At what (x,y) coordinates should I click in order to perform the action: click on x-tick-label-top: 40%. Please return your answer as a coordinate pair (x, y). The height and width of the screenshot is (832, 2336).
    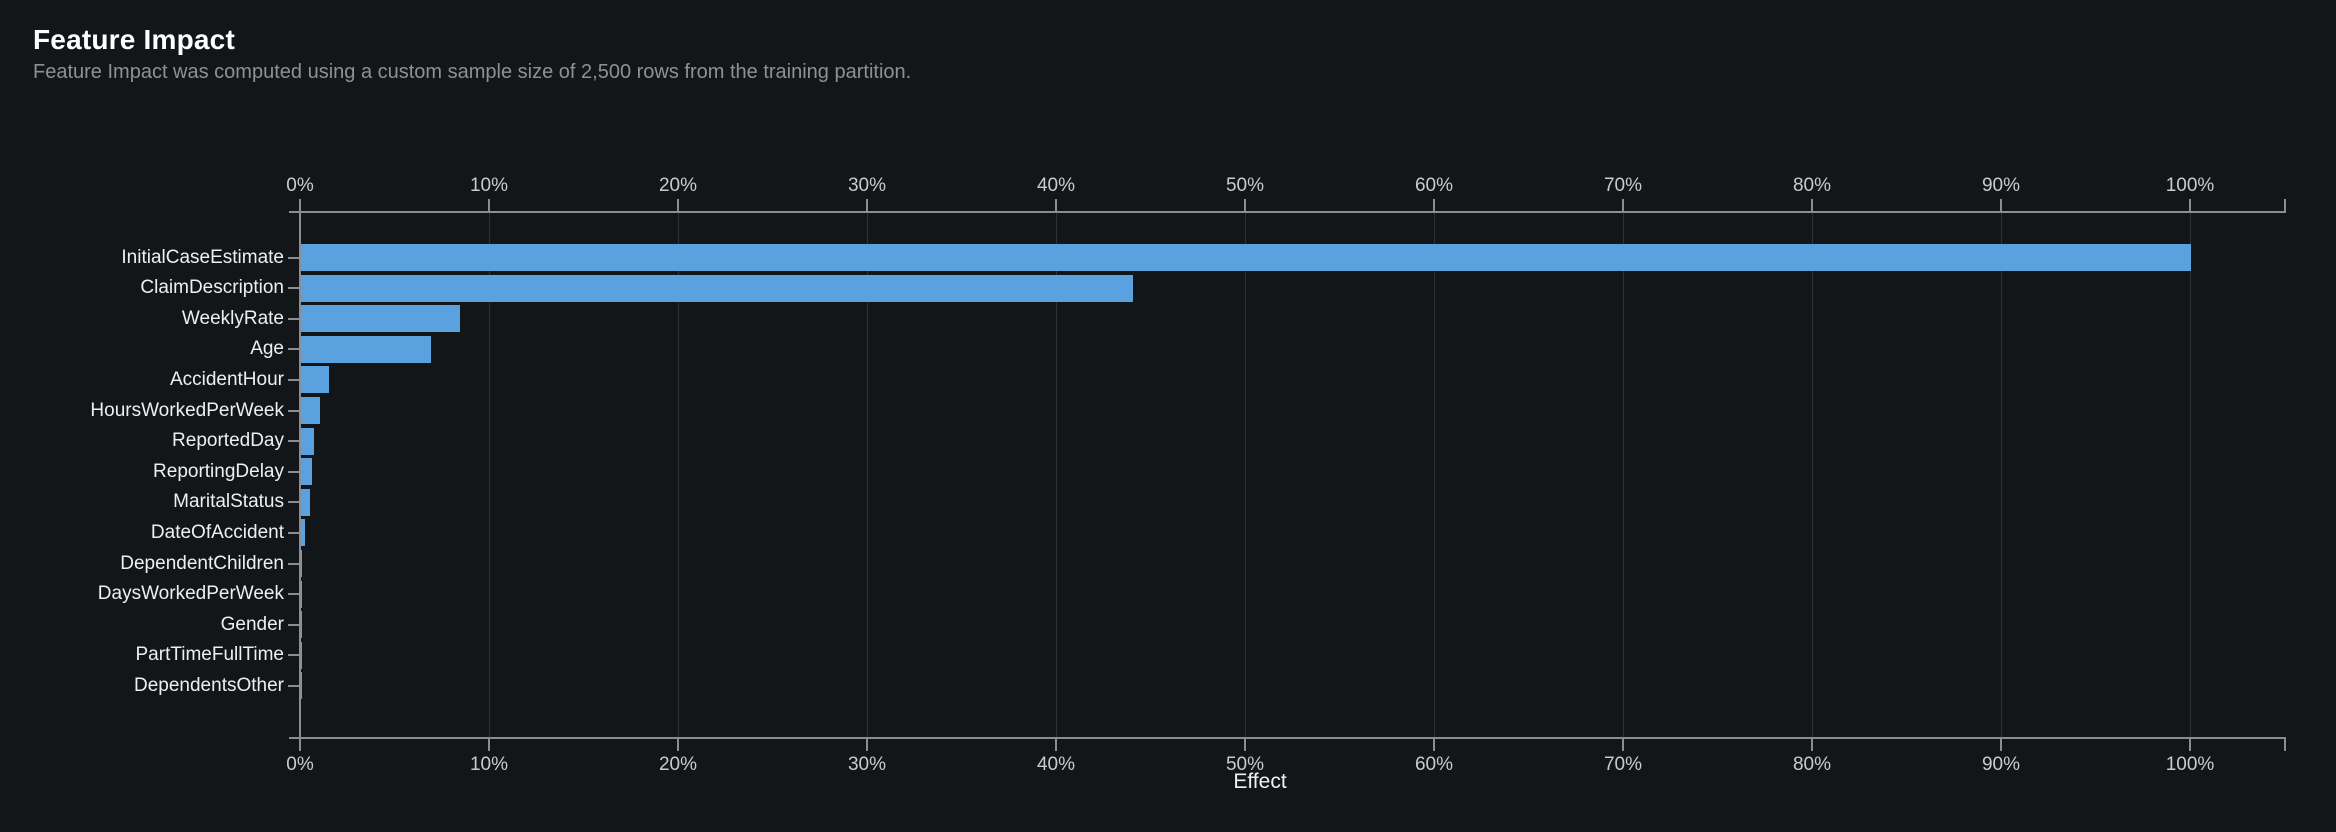
    Looking at the image, I should click on (1056, 185).